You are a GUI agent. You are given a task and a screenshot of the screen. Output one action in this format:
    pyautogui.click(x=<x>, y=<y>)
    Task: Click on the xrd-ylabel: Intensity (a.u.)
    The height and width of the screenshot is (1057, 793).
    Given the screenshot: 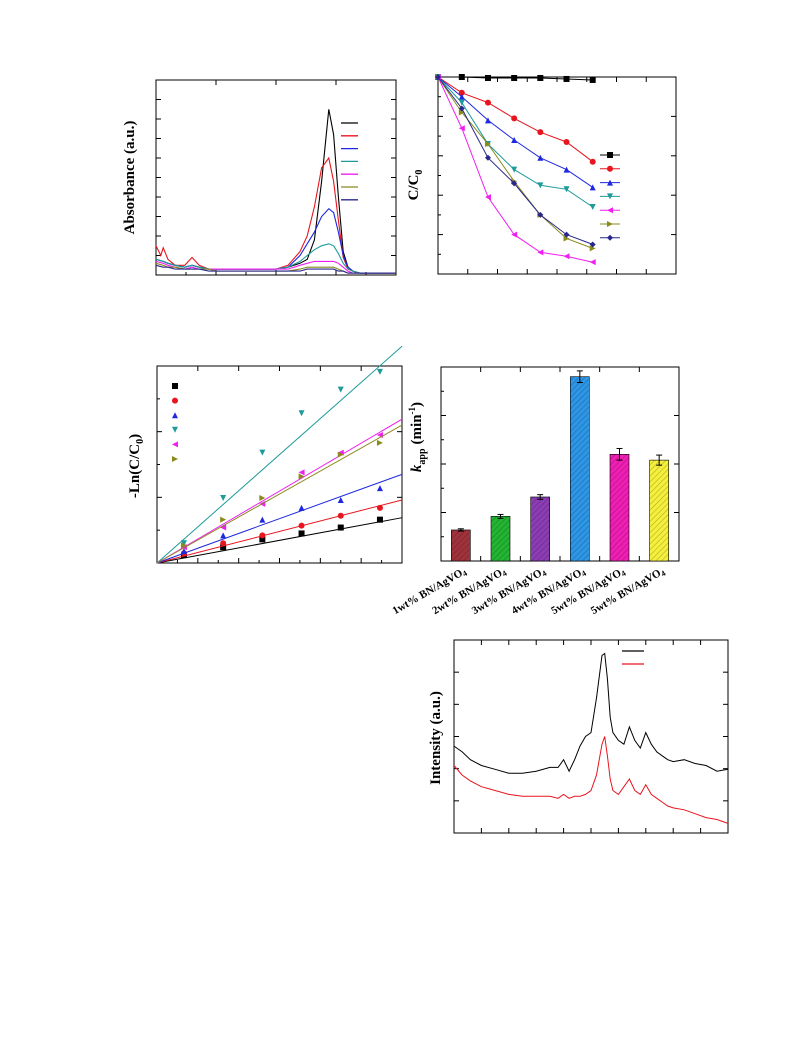 What is the action you would take?
    pyautogui.click(x=436, y=738)
    